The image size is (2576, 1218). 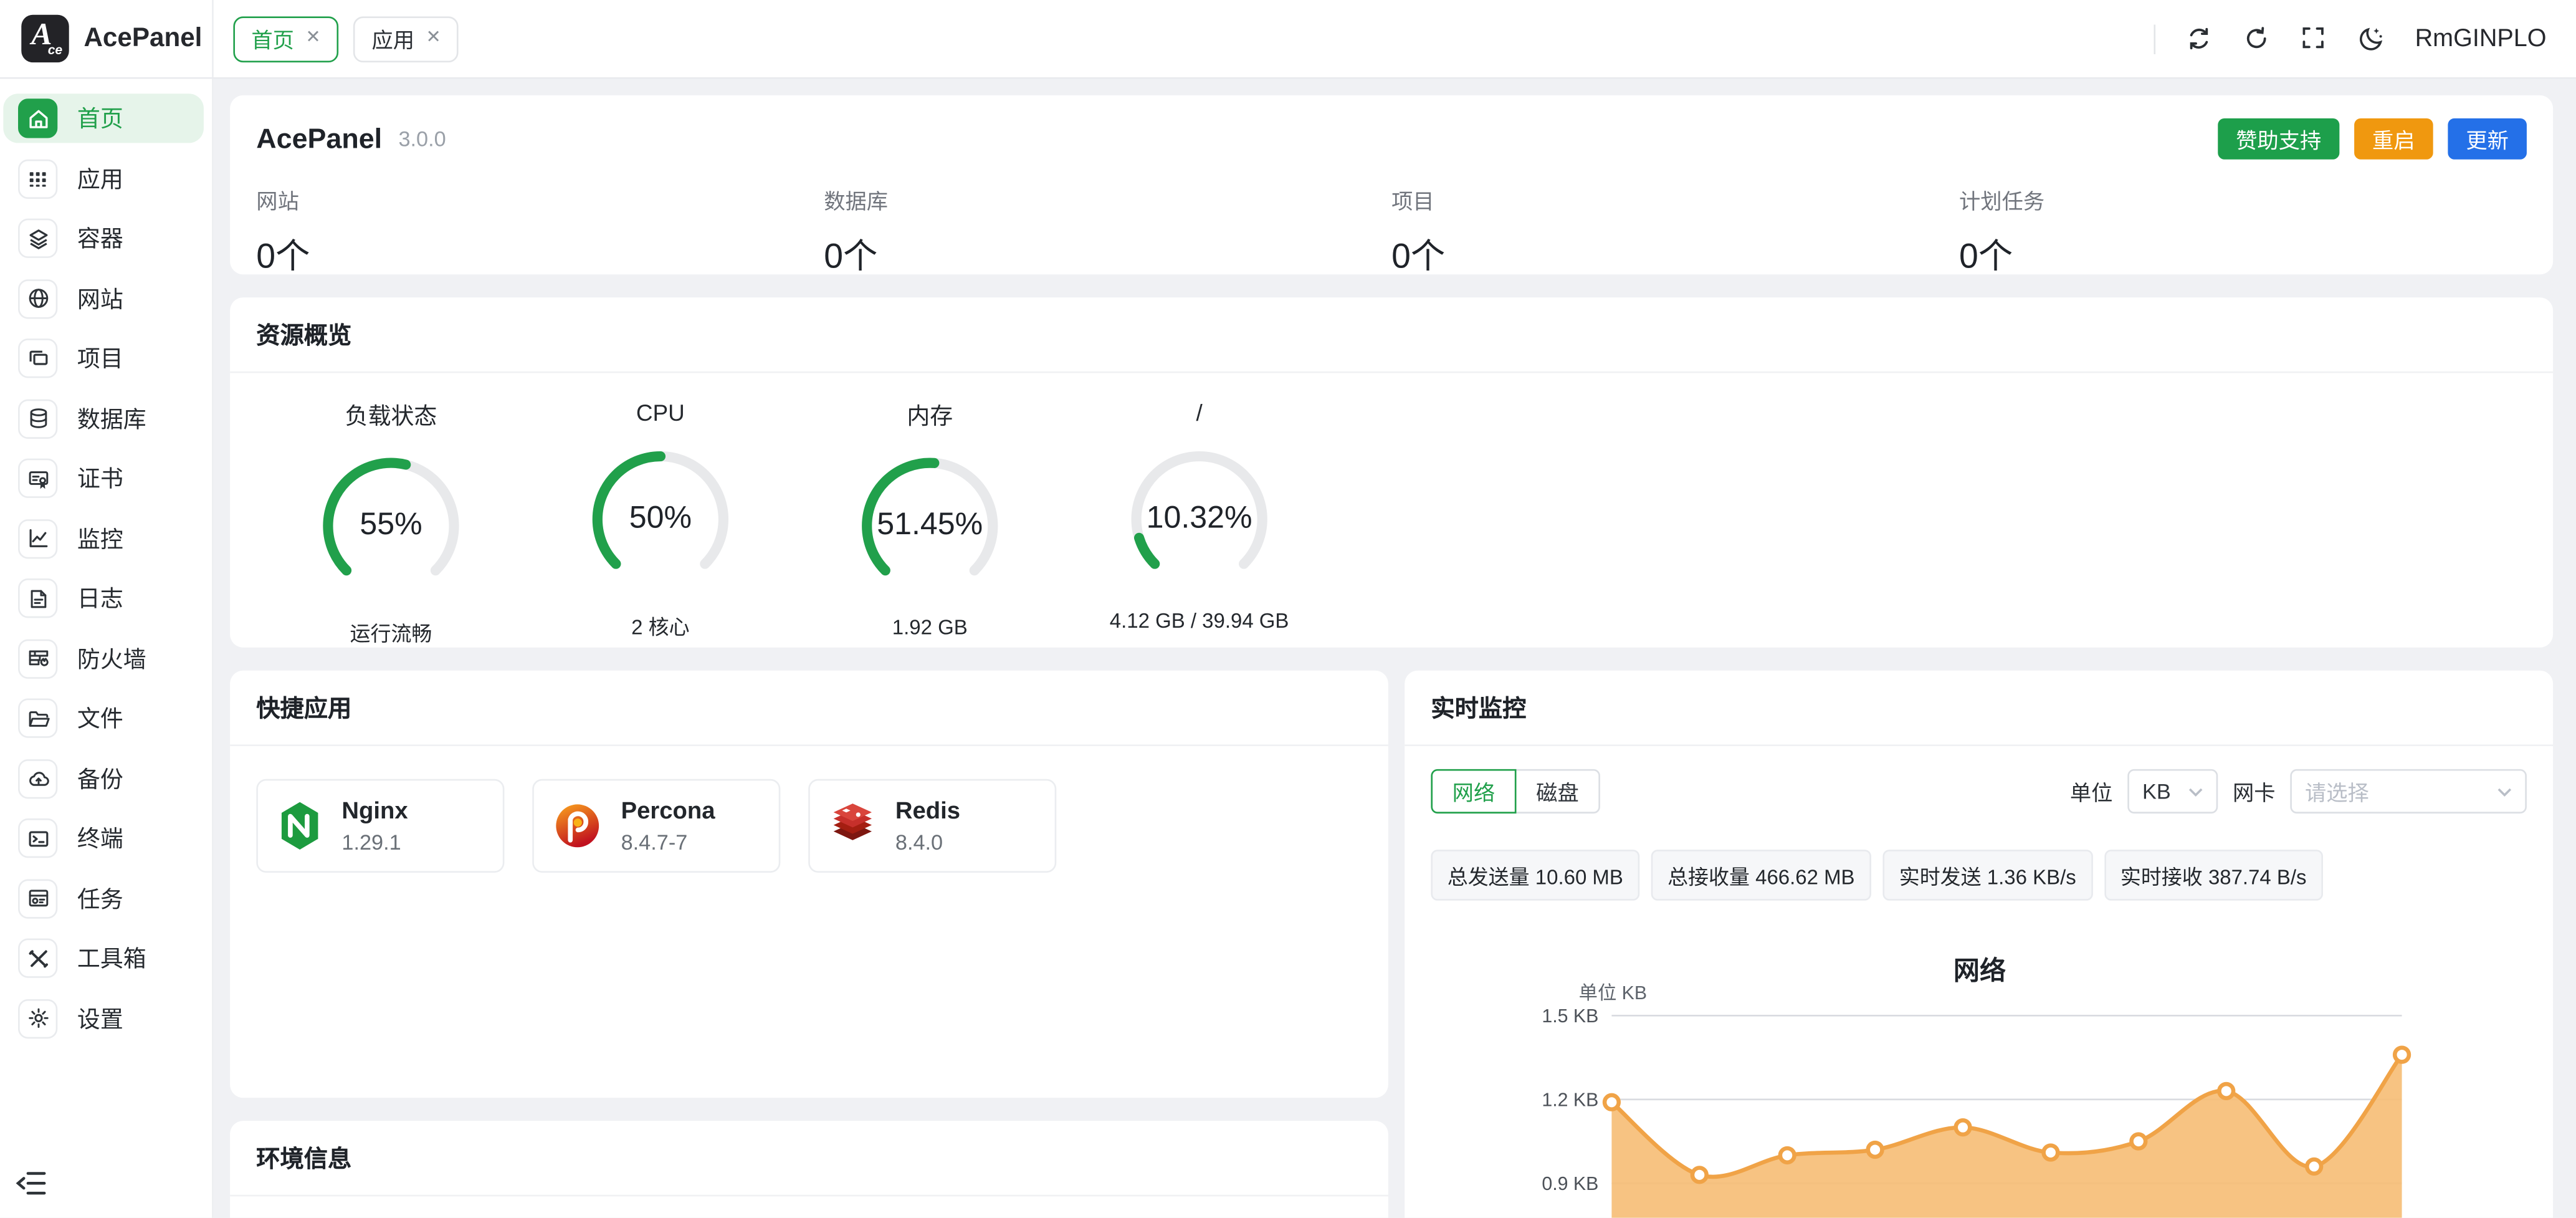 I want to click on app-tile-nginx: Nginx 1.29.1, so click(x=380, y=826).